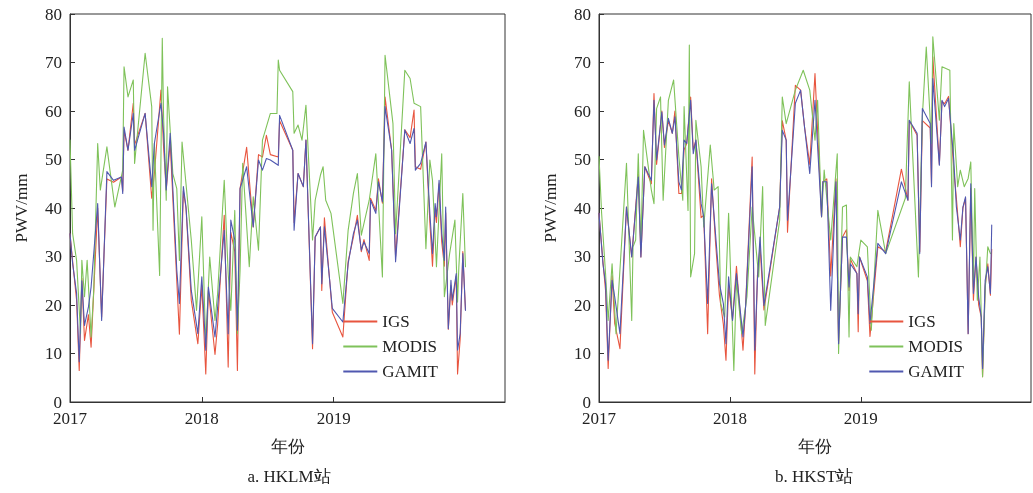 The image size is (1033, 493). Describe the element at coordinates (289, 476) in the screenshot. I see `text: a. HKLM站` at that location.